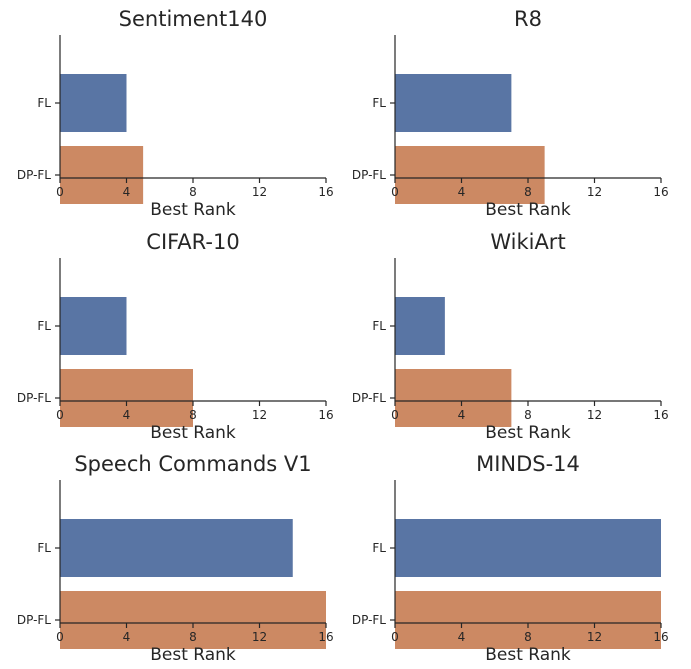 Image resolution: width=691 pixels, height=669 pixels. Describe the element at coordinates (325, 415) in the screenshot. I see `panel-cifar-10-xtick-label-16: 16` at that location.